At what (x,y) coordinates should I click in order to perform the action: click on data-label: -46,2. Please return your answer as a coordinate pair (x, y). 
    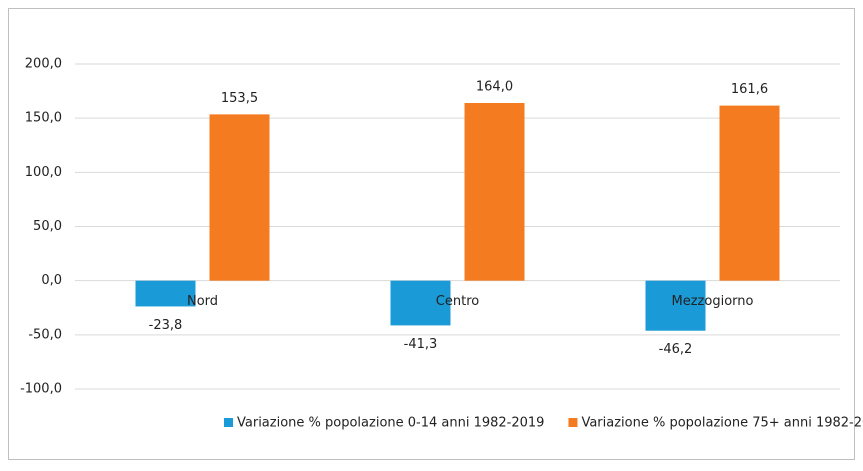
    Looking at the image, I should click on (676, 349).